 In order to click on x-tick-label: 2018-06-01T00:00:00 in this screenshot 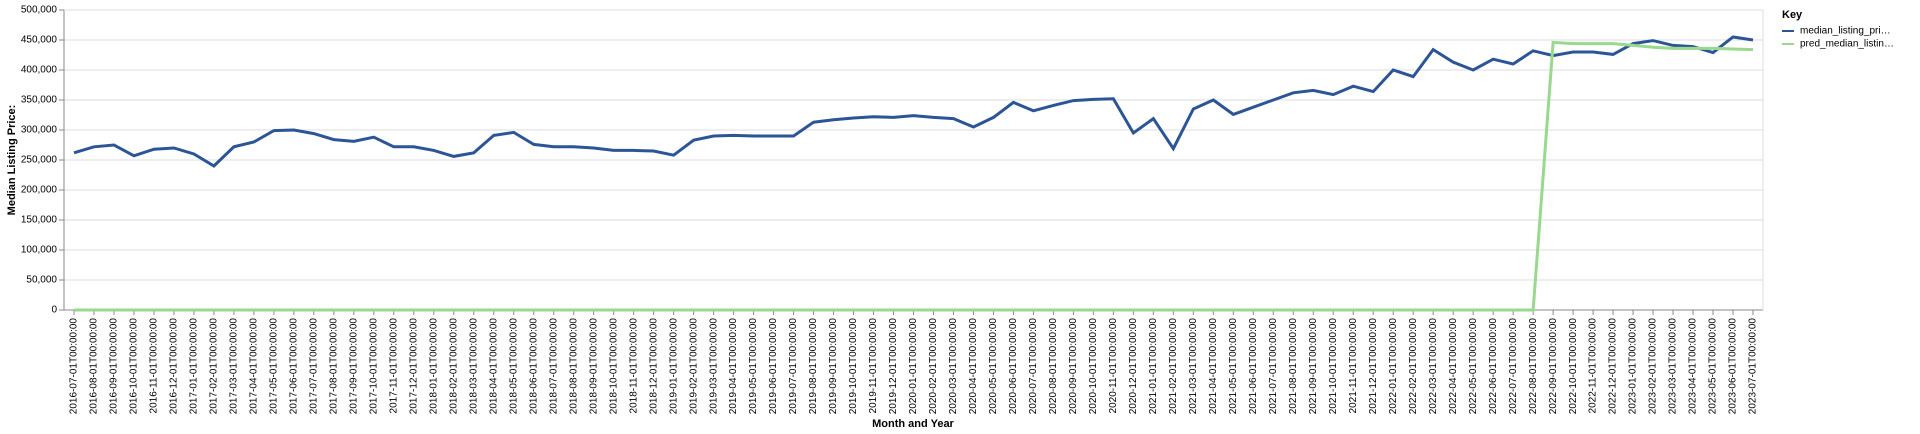, I will do `click(533, 366)`.